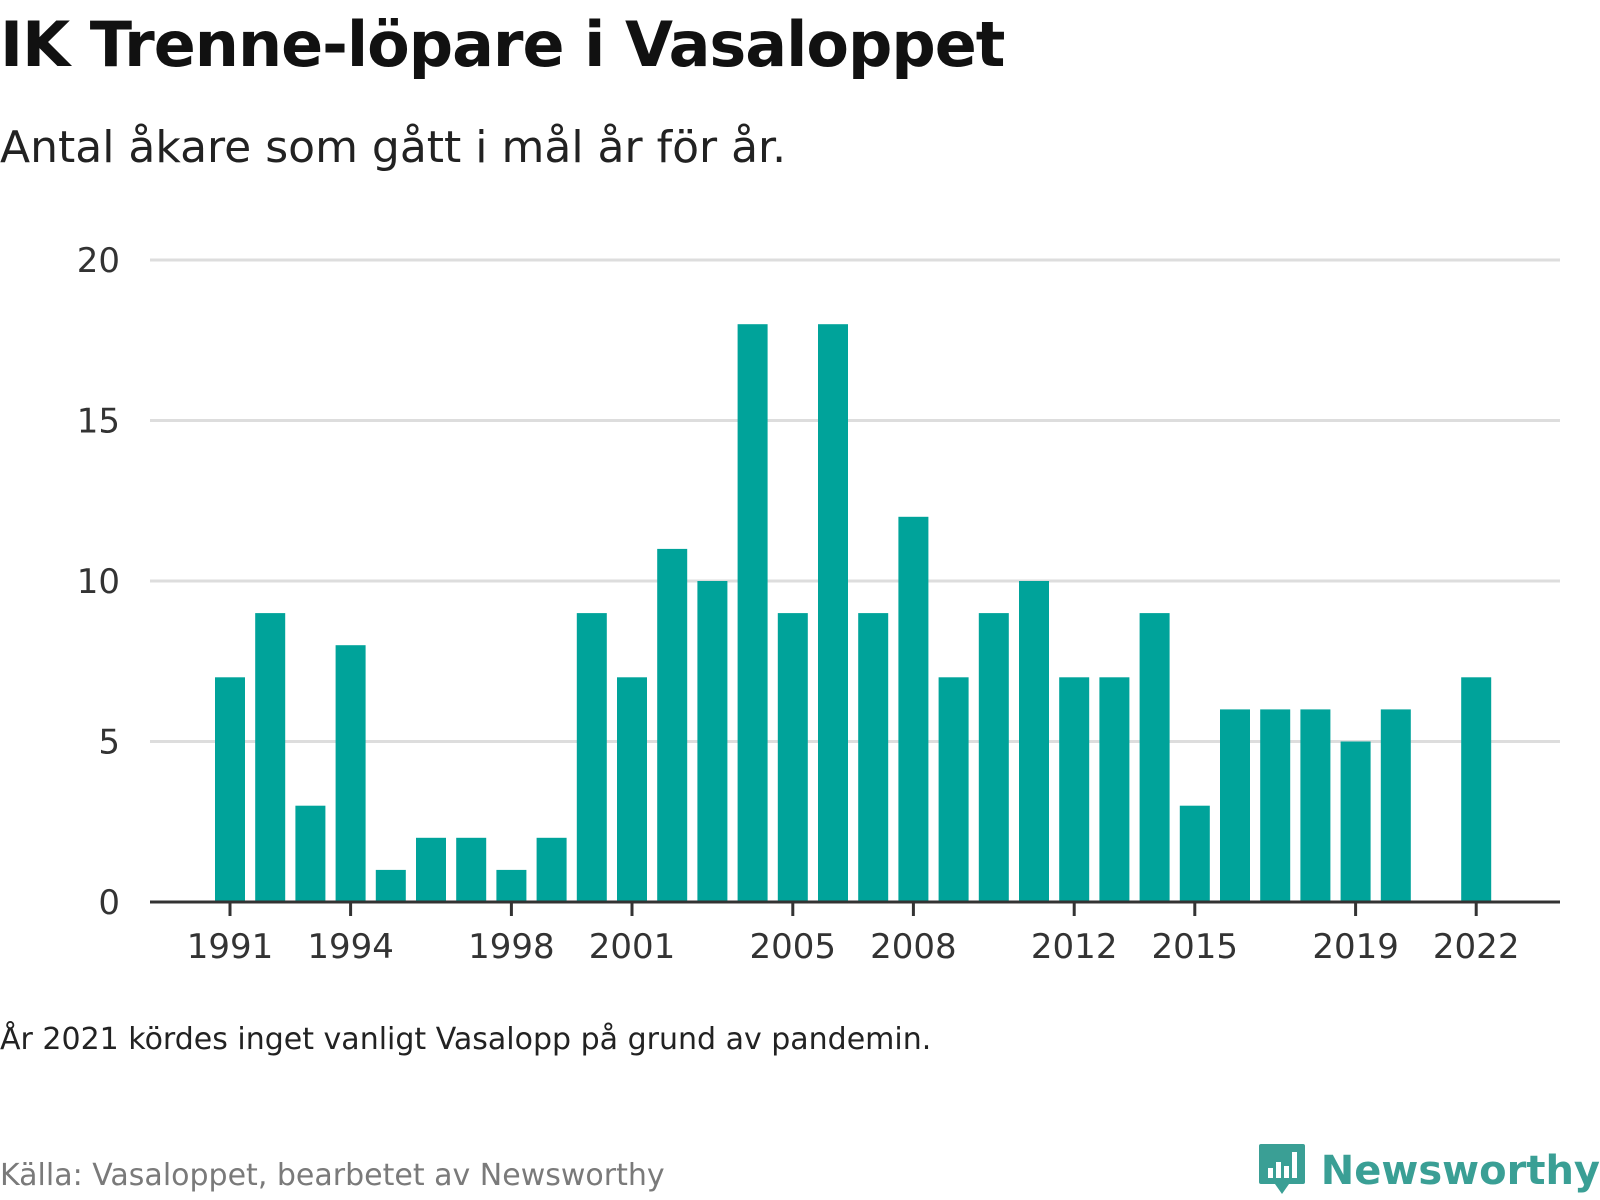 The height and width of the screenshot is (1200, 1600). What do you see at coordinates (913, 947) in the screenshot?
I see `x-tick-label: 2008` at bounding box center [913, 947].